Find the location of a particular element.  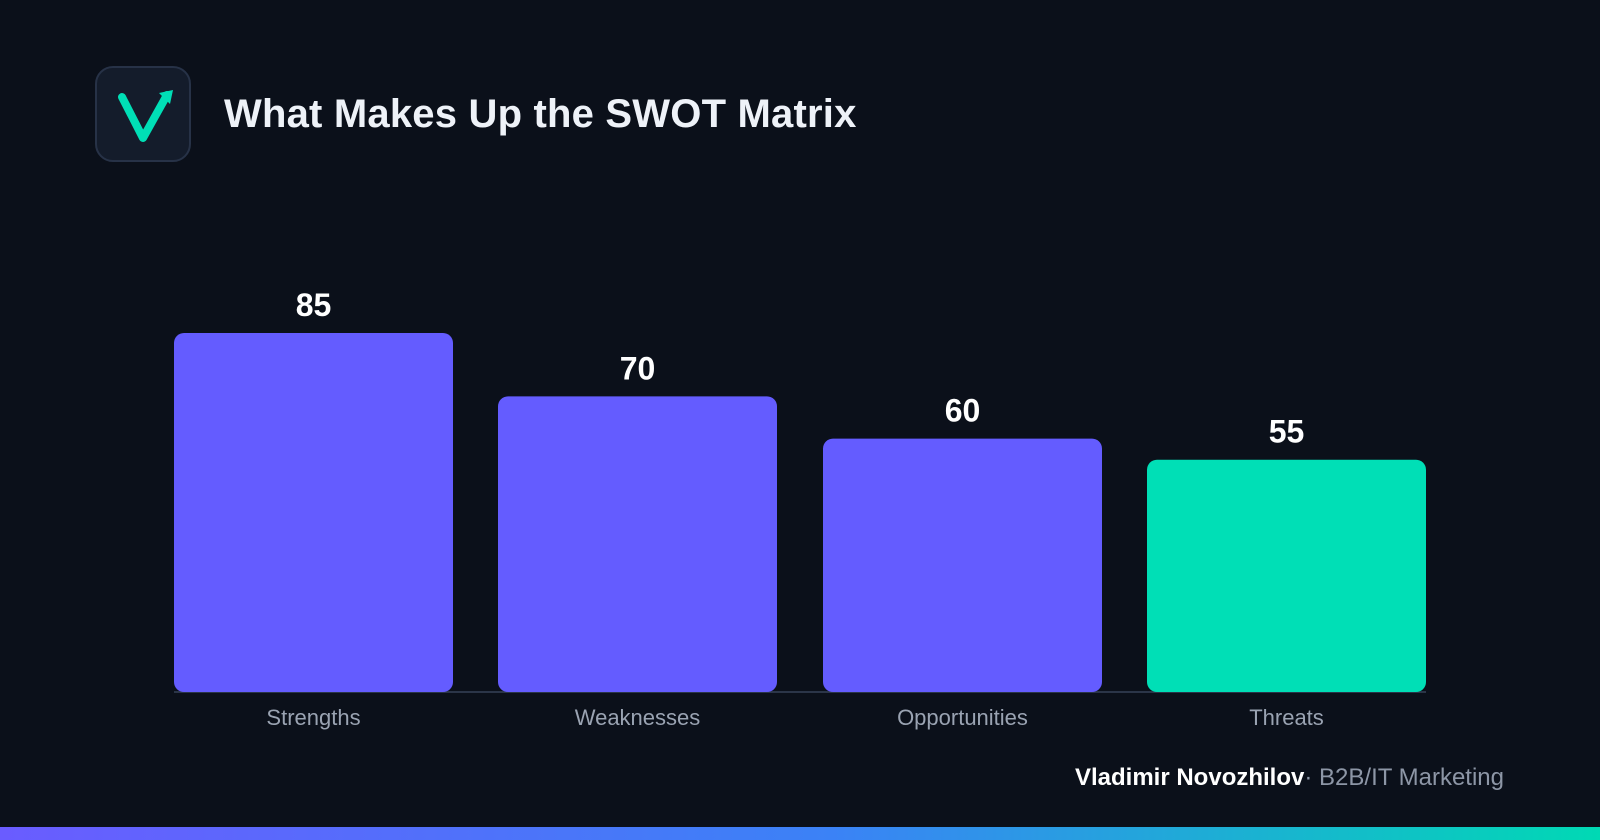

page-title: What Makes Up the SWOT Matrix is located at coordinates (540, 114).